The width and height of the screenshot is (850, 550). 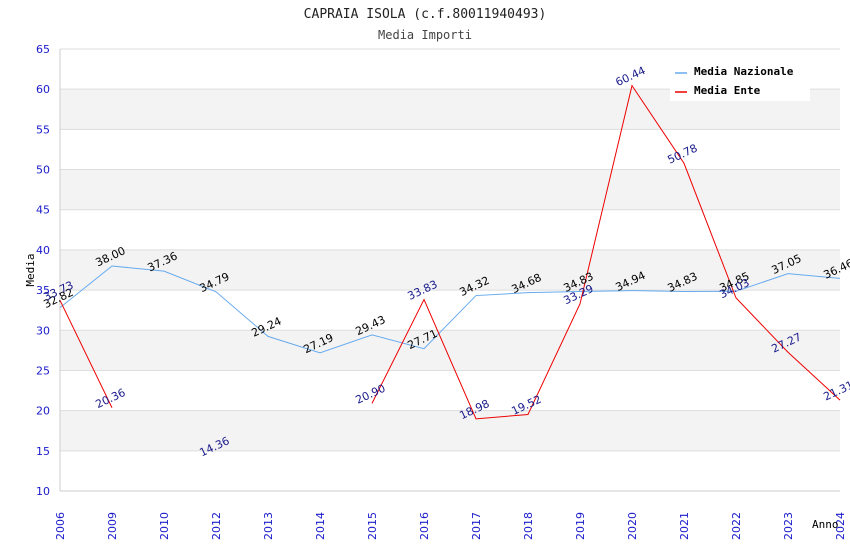 What do you see at coordinates (580, 526) in the screenshot?
I see `x-tick-label: 2019` at bounding box center [580, 526].